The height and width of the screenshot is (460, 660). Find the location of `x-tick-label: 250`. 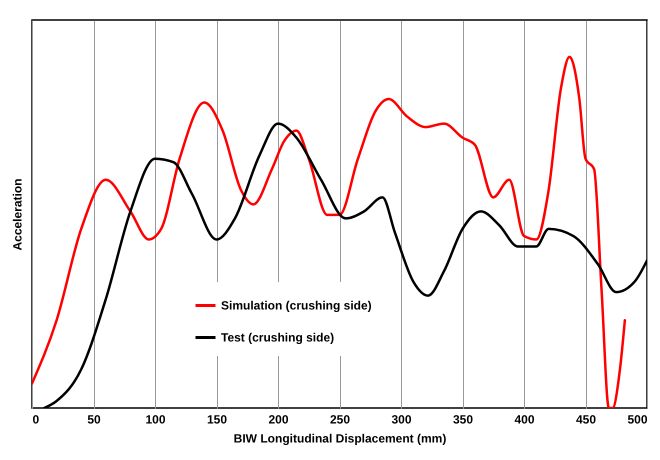

x-tick-label: 250 is located at coordinates (340, 419).